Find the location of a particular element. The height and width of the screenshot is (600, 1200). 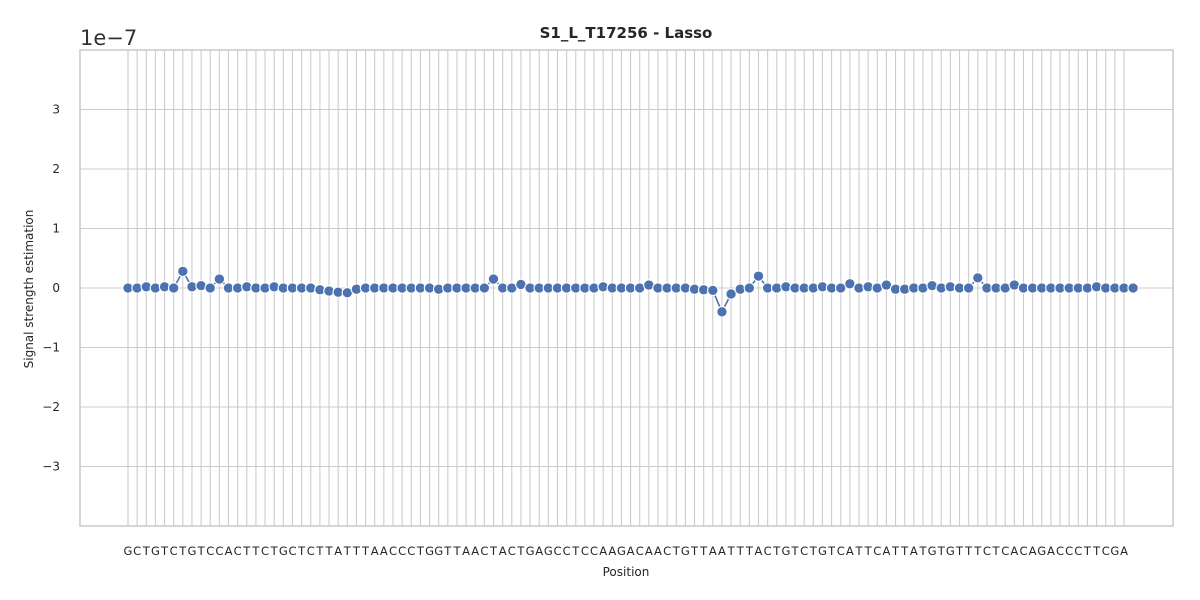

y-scale-label: 1e−7 is located at coordinates (108, 38).